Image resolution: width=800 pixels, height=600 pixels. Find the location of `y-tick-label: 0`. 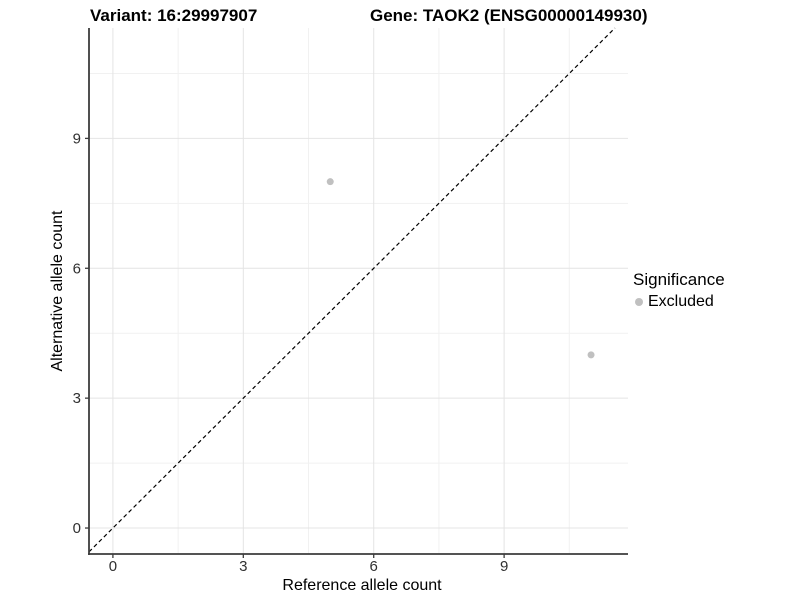

y-tick-label: 0 is located at coordinates (77, 528).